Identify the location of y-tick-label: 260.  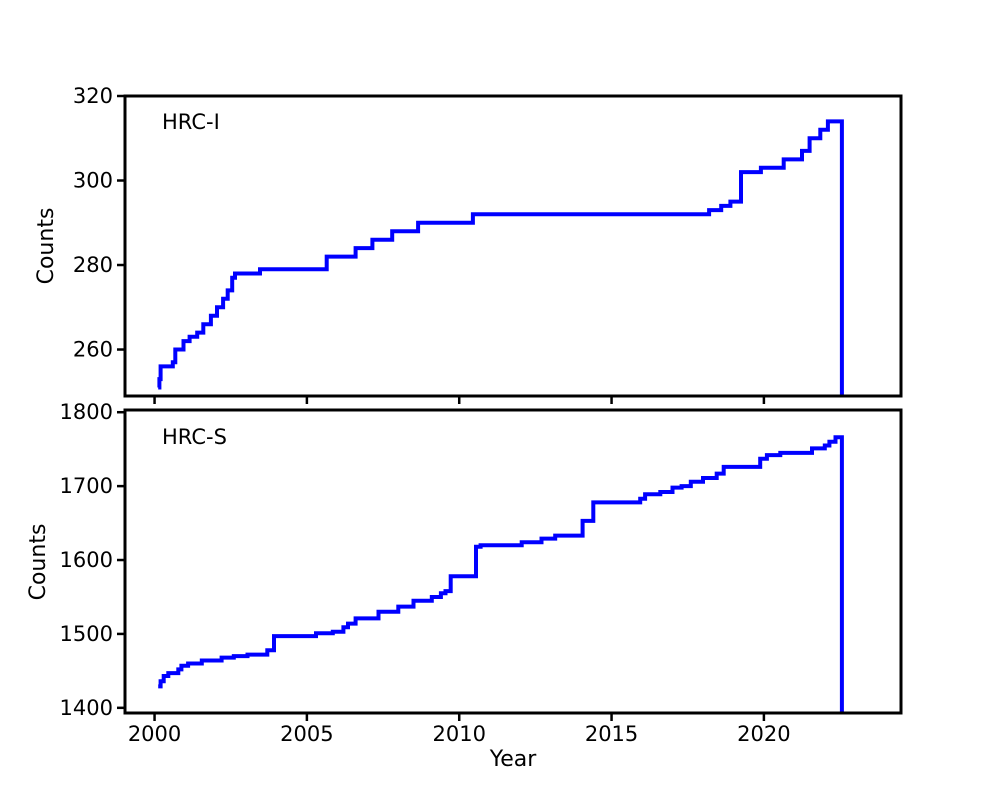
(93, 350).